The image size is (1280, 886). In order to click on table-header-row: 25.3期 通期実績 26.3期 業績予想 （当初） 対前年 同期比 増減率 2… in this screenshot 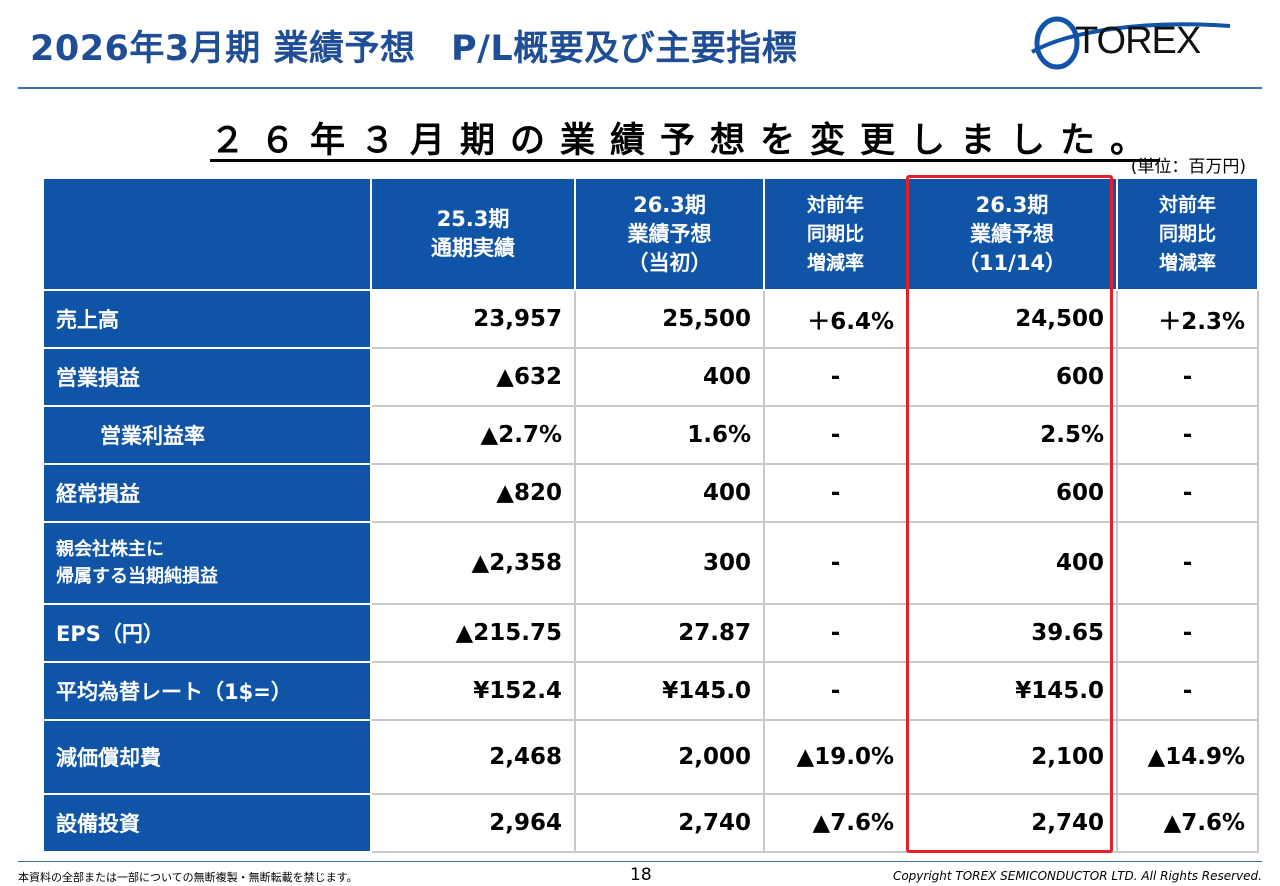, I will do `click(650, 234)`.